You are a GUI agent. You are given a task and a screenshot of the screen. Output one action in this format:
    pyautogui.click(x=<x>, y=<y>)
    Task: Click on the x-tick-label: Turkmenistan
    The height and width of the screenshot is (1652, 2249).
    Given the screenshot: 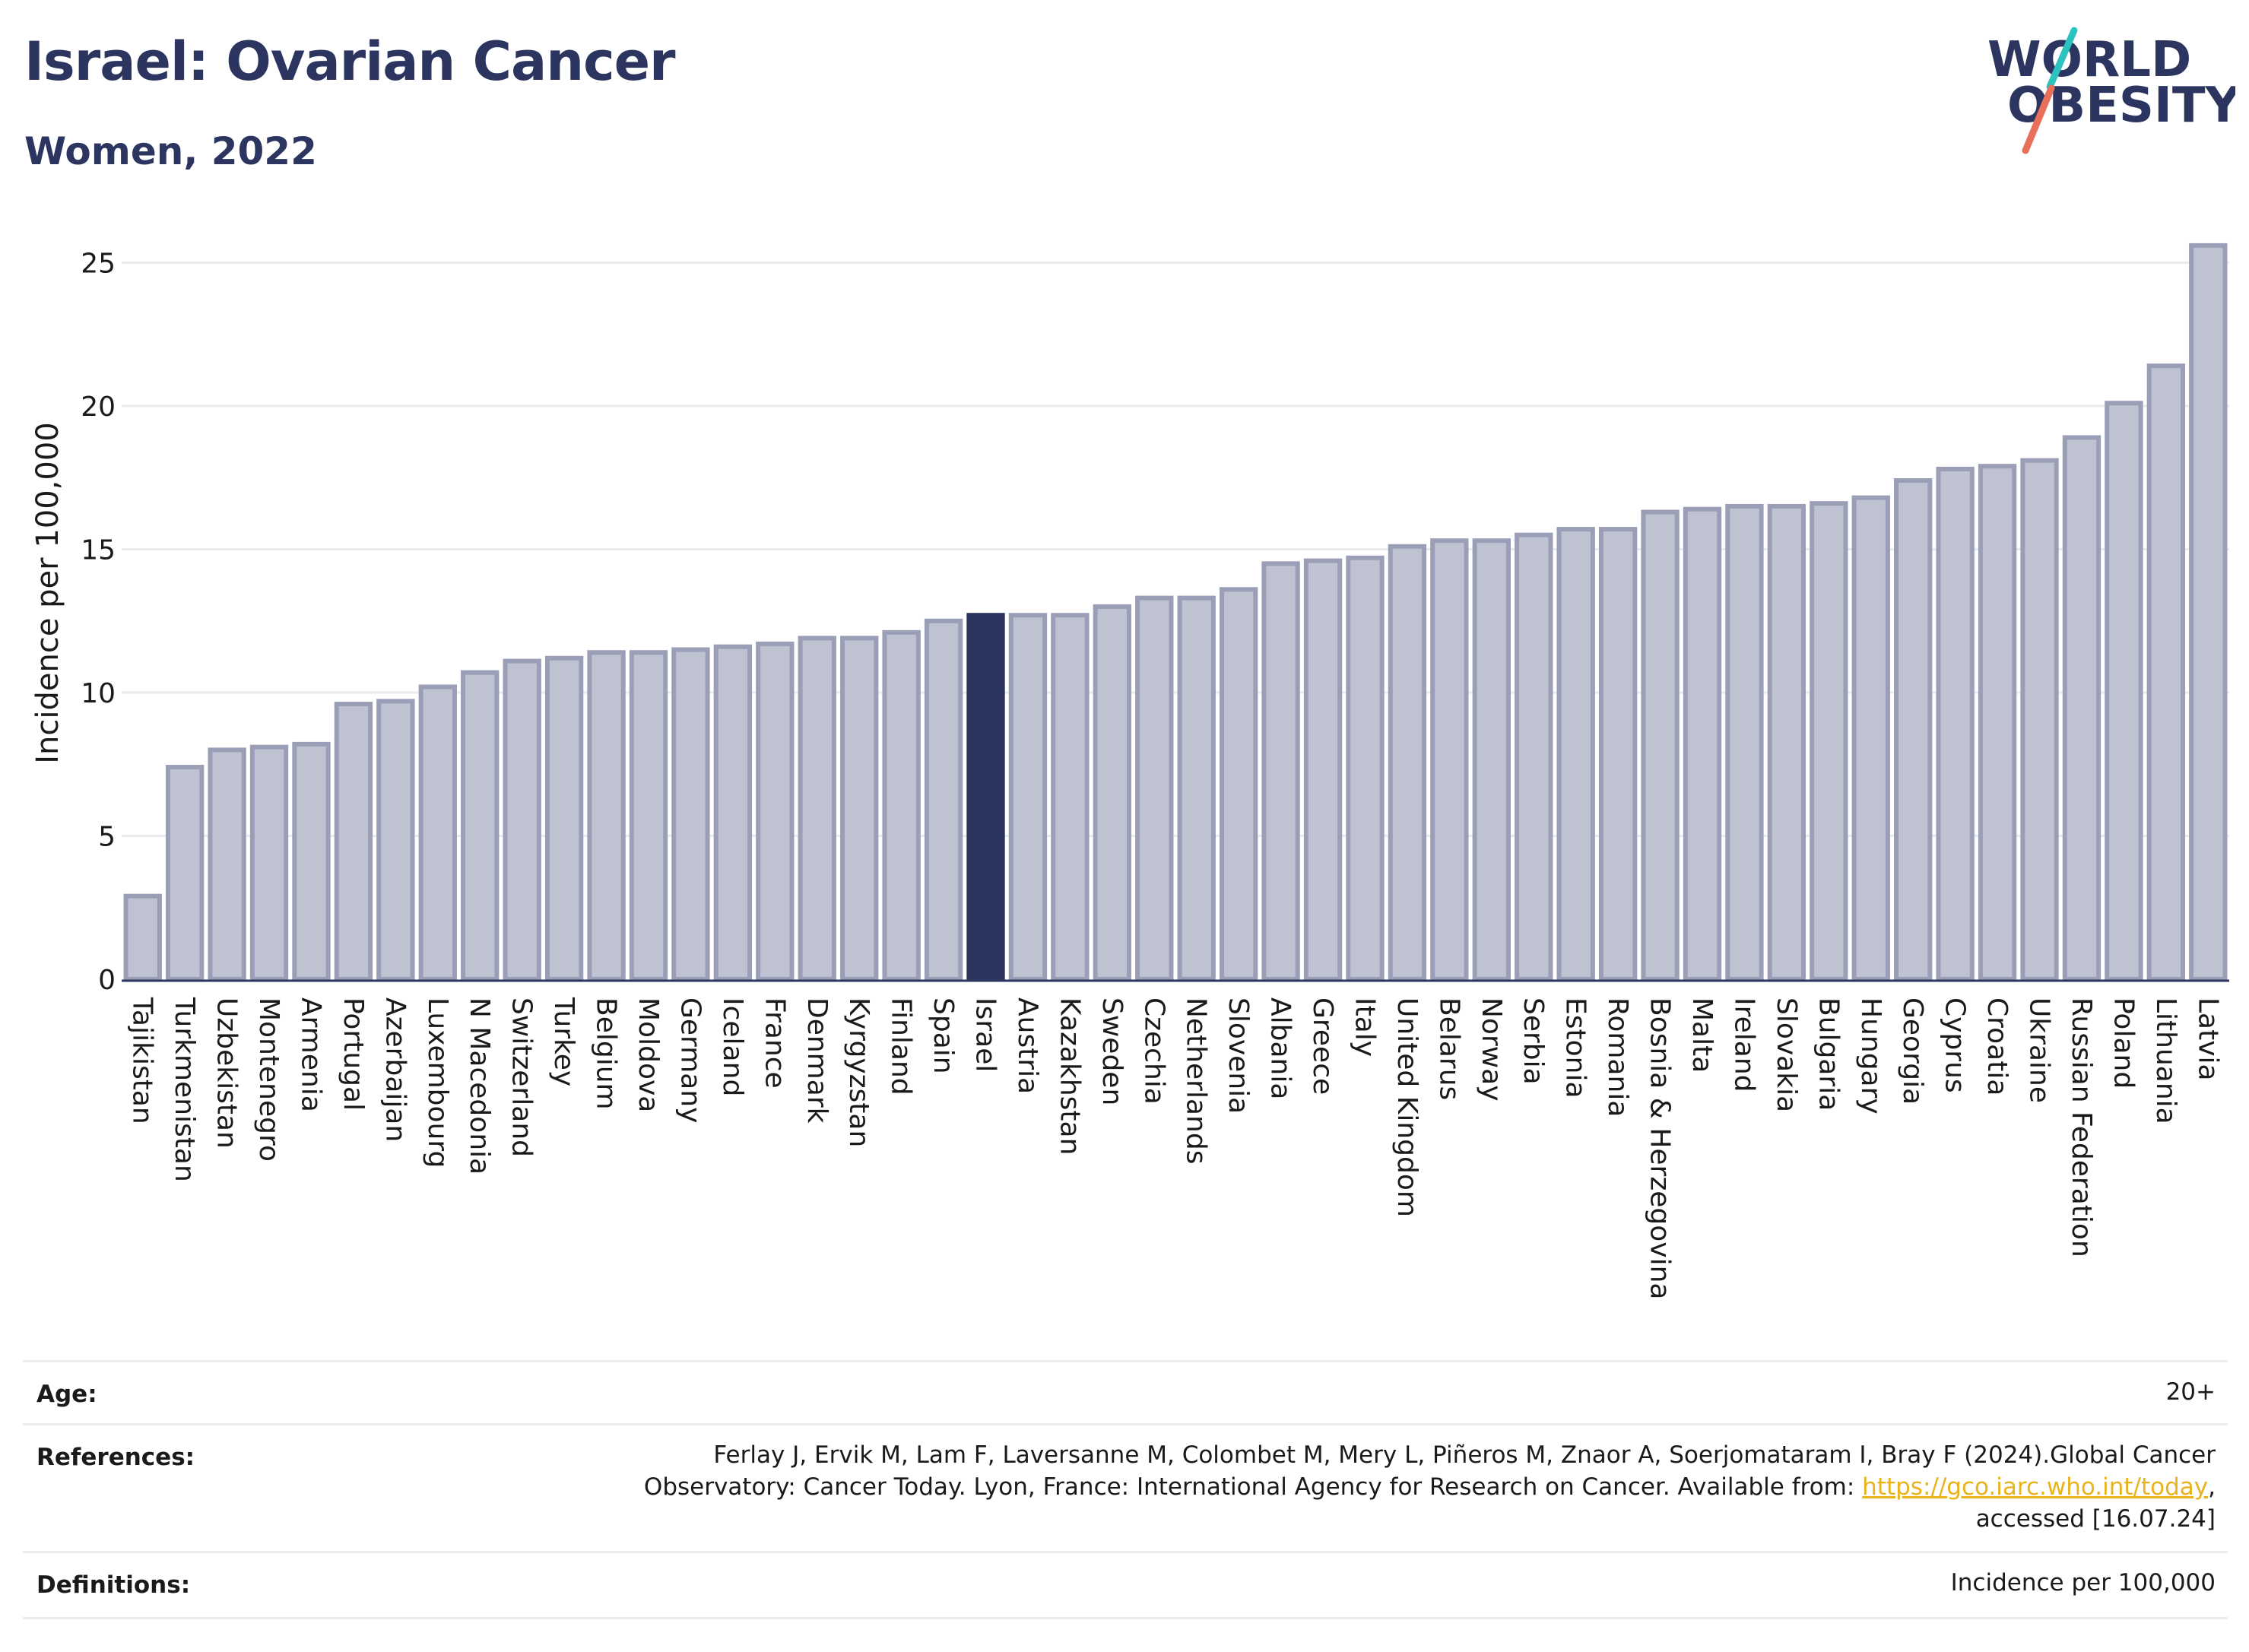 What is the action you would take?
    pyautogui.click(x=184, y=1089)
    